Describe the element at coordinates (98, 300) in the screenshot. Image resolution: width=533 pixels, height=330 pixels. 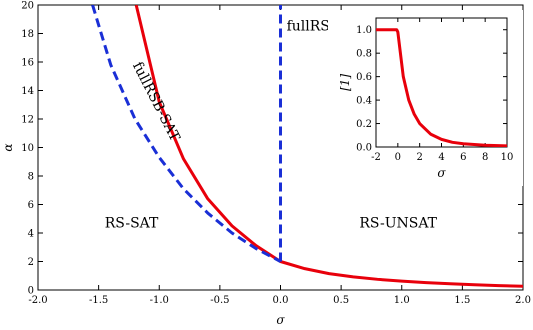
I see `main-x-tick-label: -1.5` at that location.